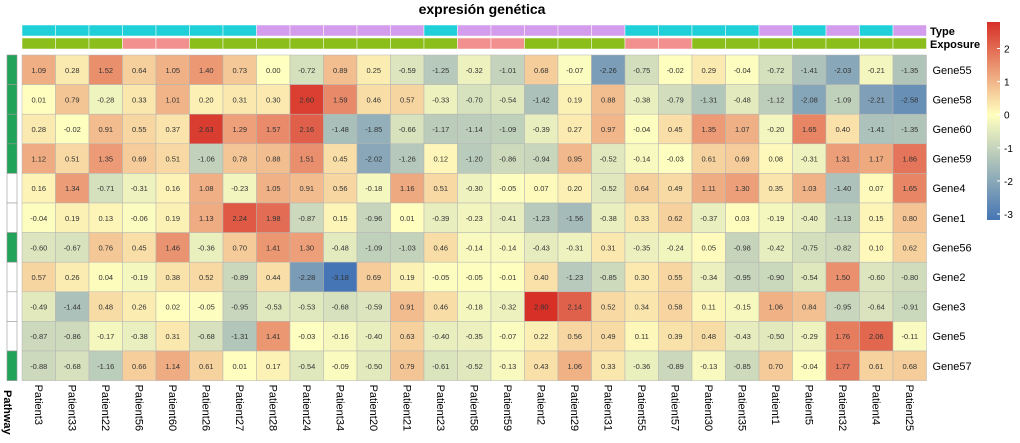 This screenshot has width=1020, height=443. I want to click on cell-value-label: -0.48, so click(742, 99).